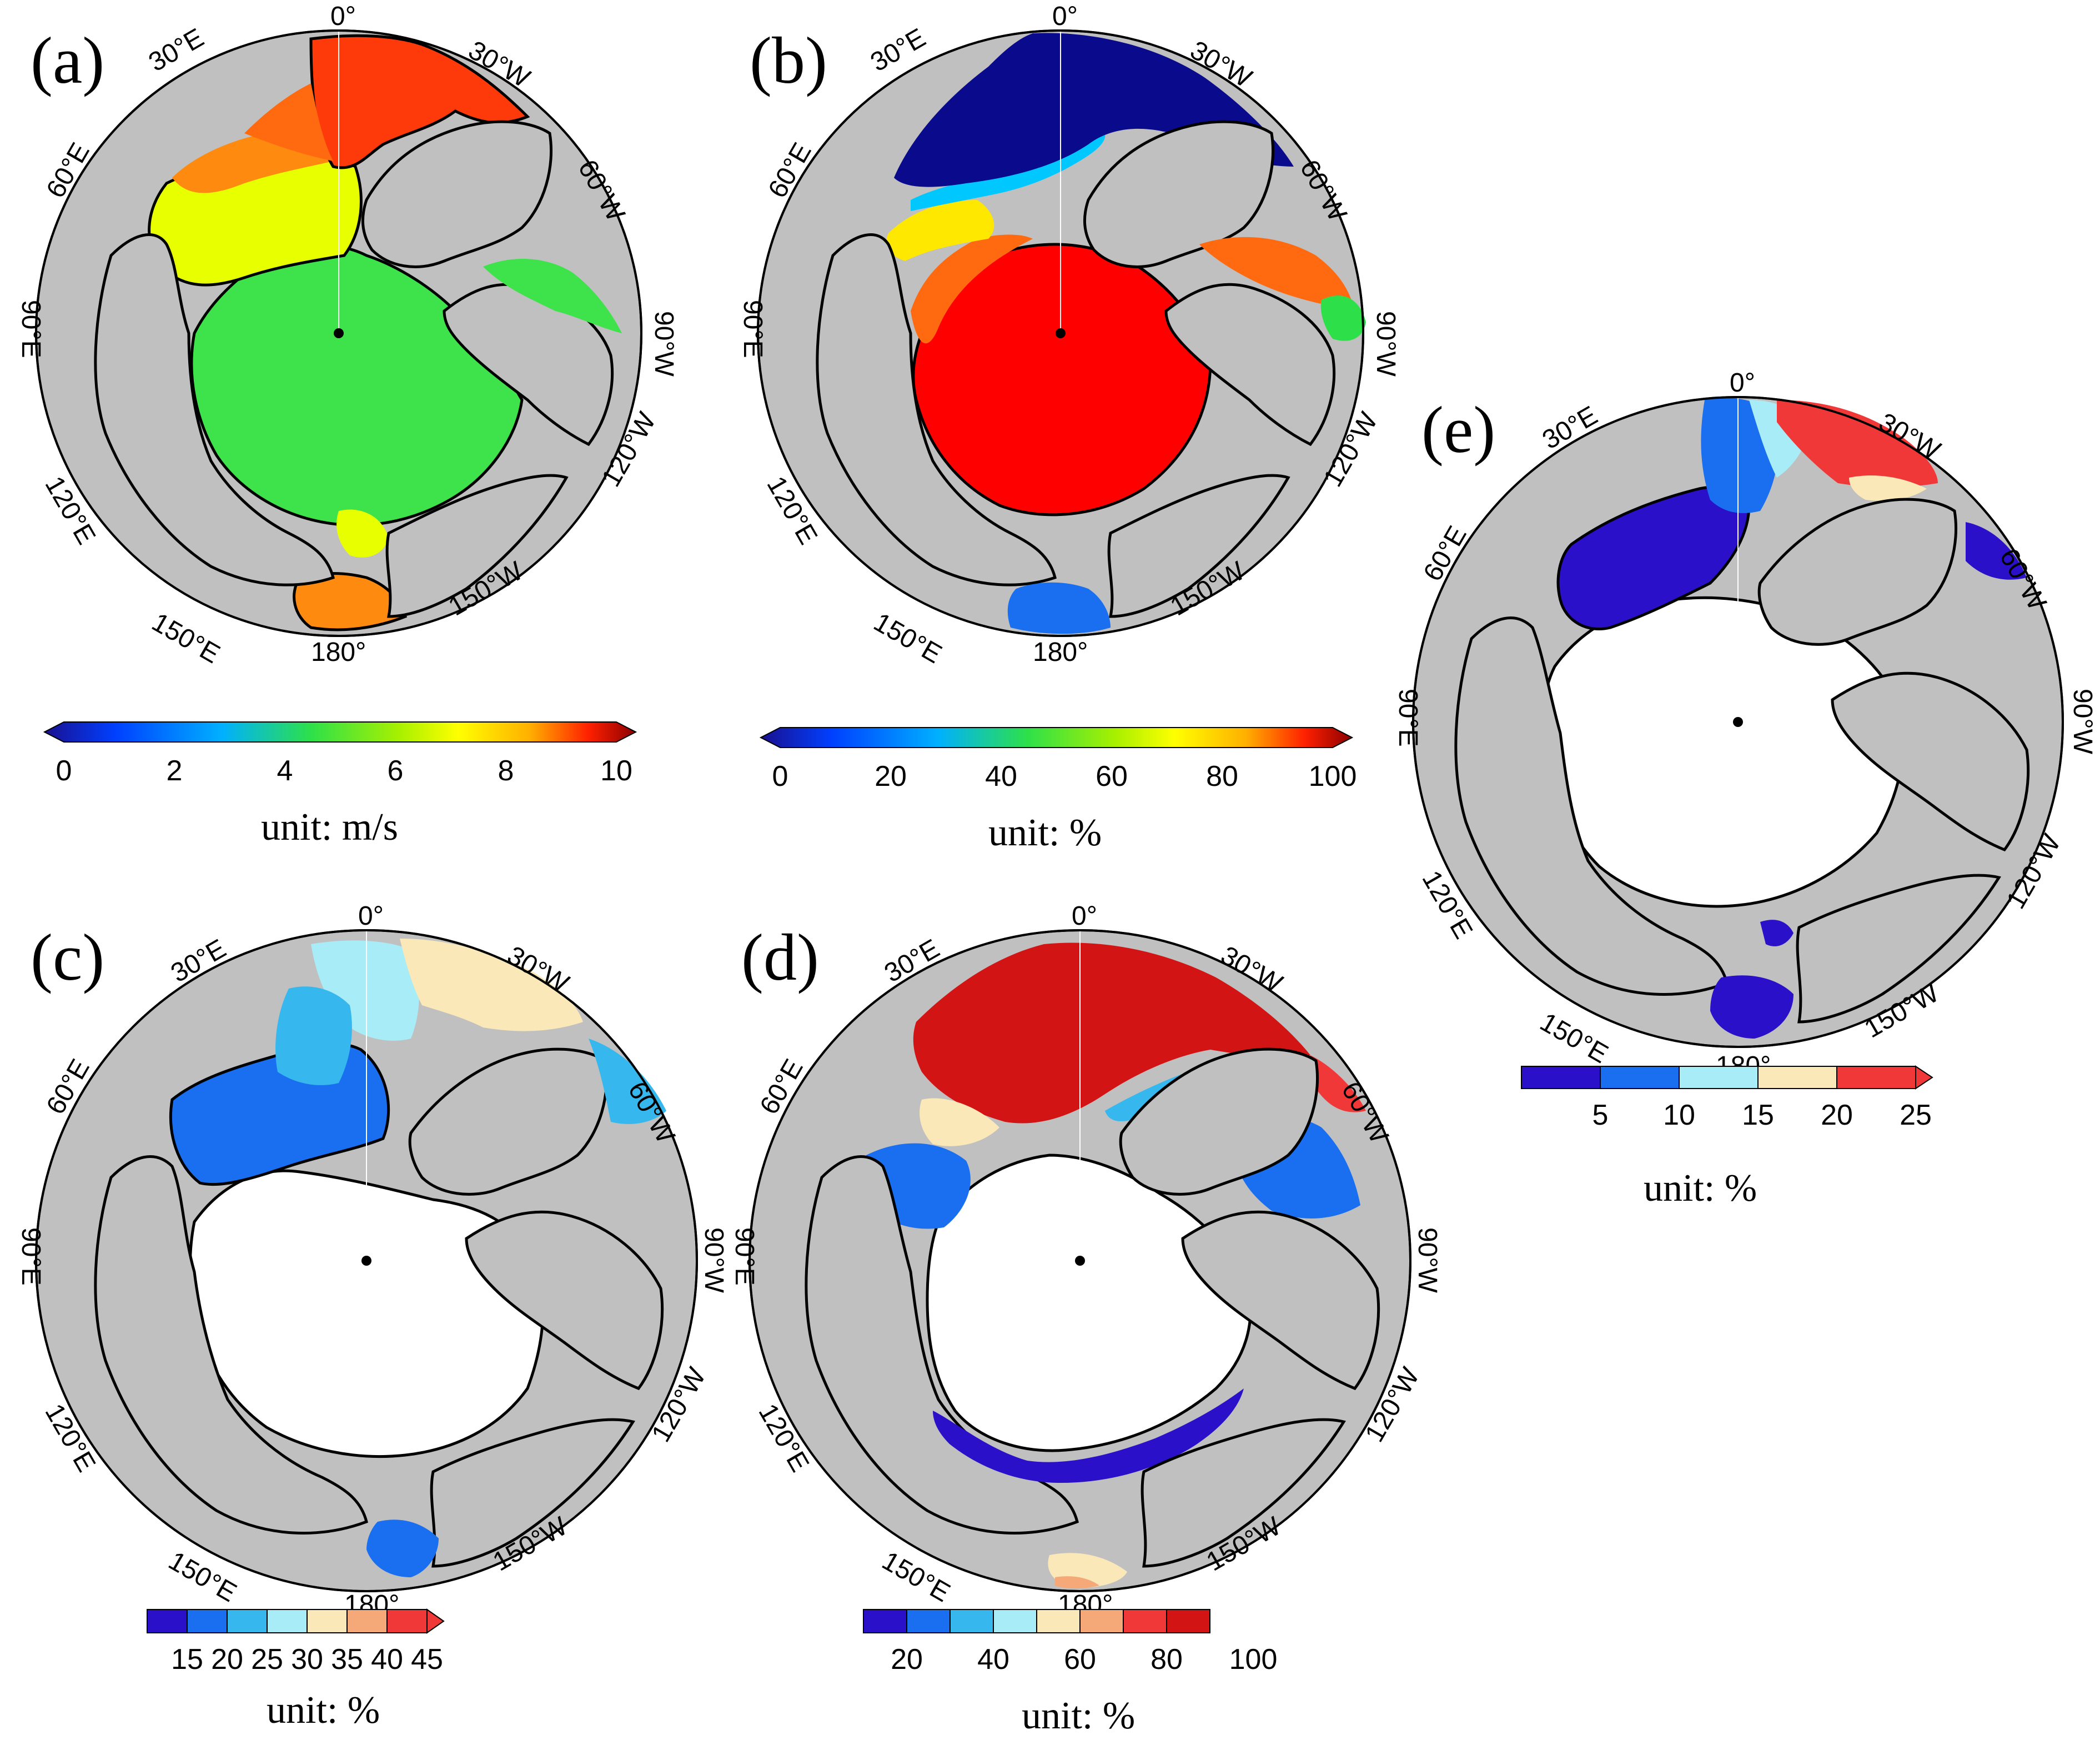 The width and height of the screenshot is (2100, 1745). I want to click on colorbar-b-tick-label: 80, so click(1222, 776).